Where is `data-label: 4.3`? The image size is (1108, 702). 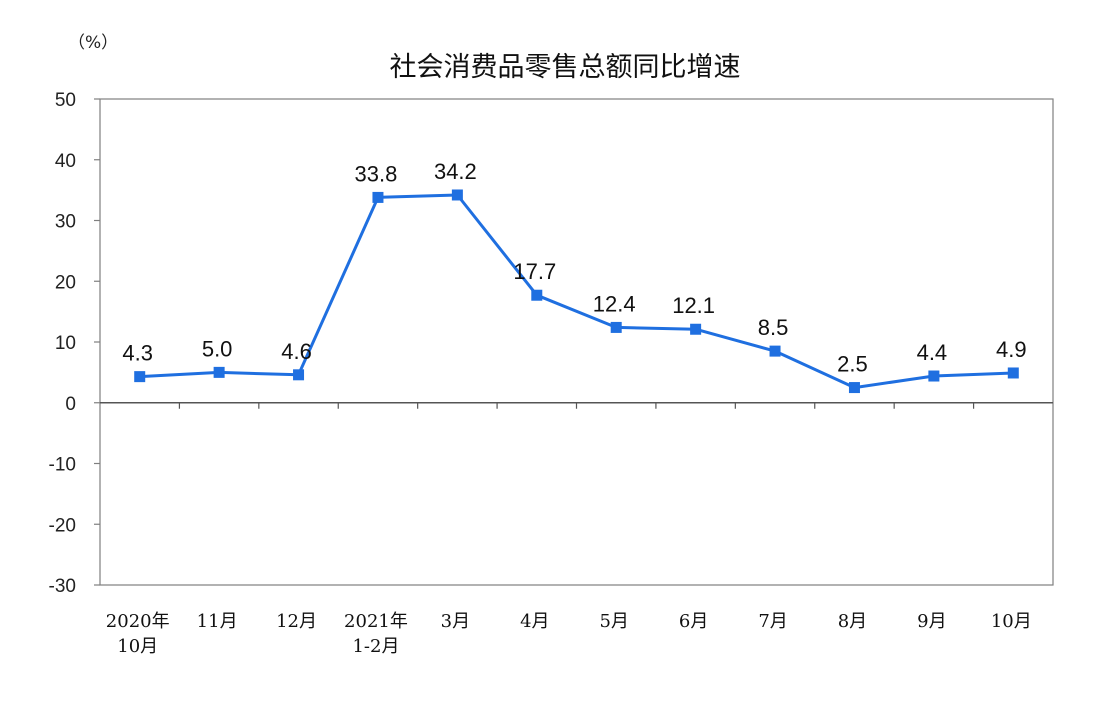
data-label: 4.3 is located at coordinates (137, 353).